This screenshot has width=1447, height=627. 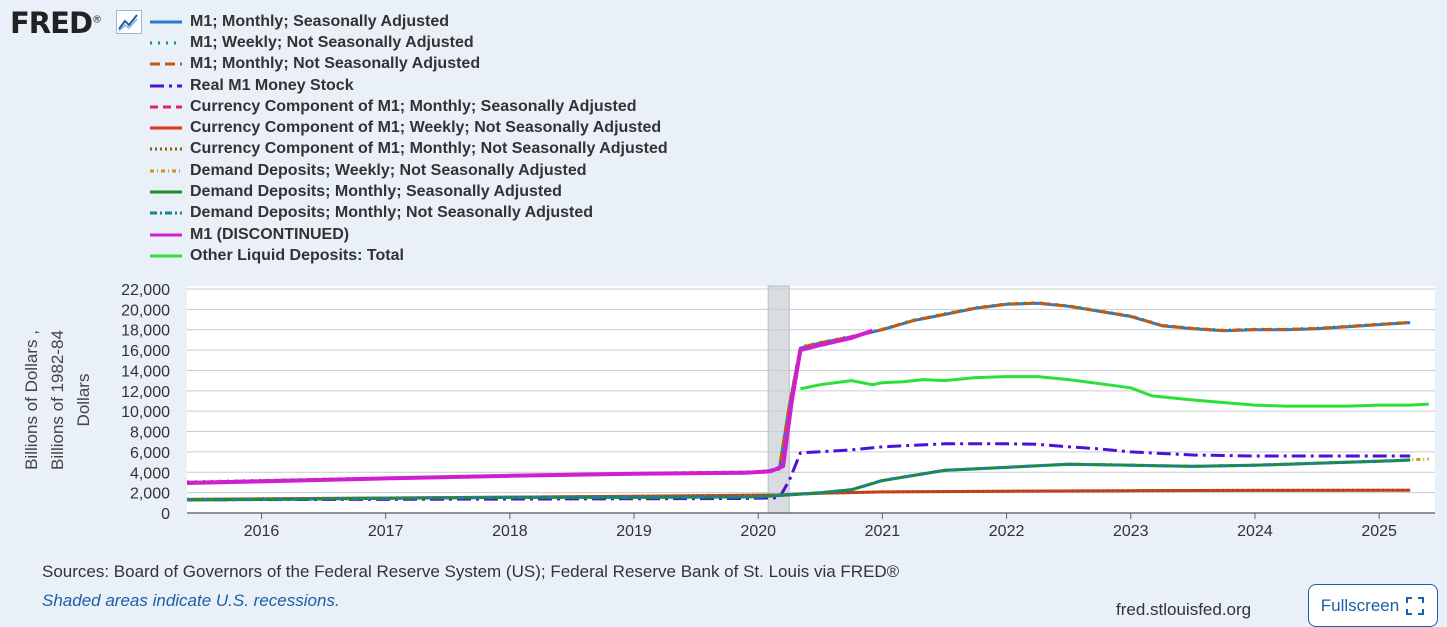 I want to click on legend-item: M1; Weekly; Not Seasonally Adjusted, so click(x=408, y=42).